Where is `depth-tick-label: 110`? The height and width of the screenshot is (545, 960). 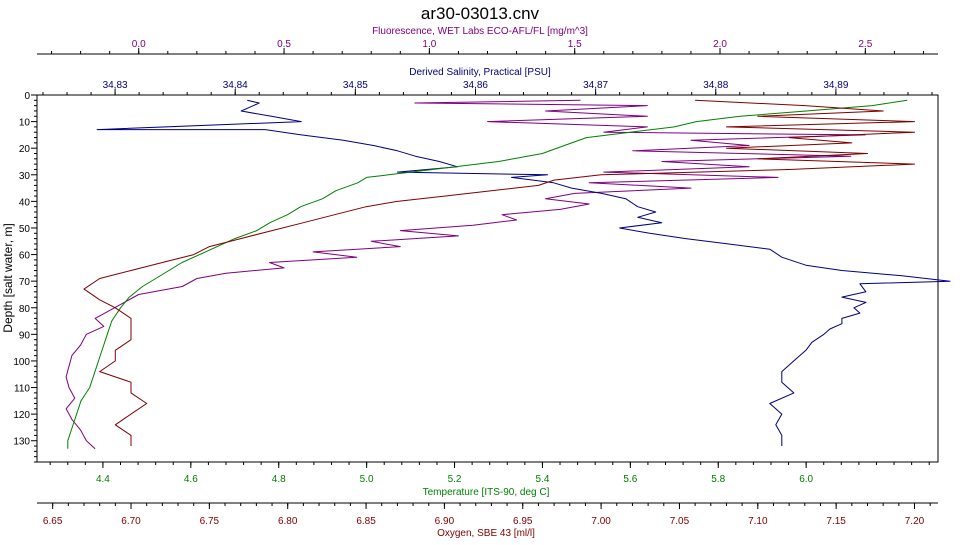 depth-tick-label: 110 is located at coordinates (22, 389).